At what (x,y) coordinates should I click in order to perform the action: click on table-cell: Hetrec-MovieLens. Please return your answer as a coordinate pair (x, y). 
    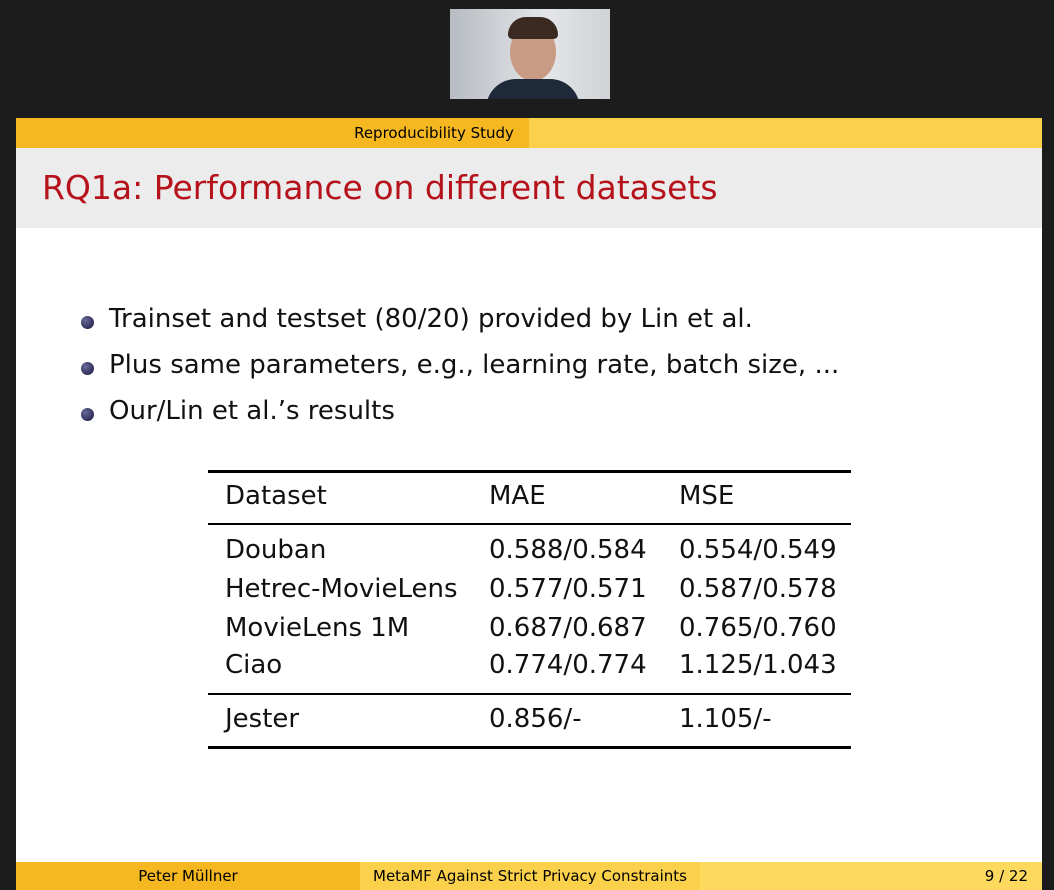
    Looking at the image, I should click on (341, 589).